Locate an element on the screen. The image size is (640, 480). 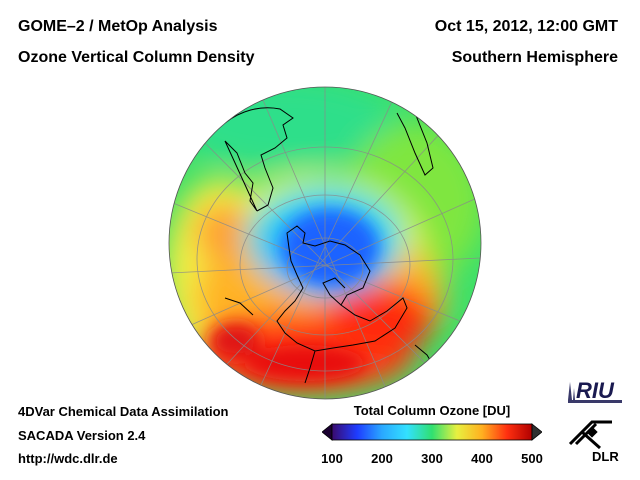
dlr-logo-text: DLR is located at coordinates (605, 456).